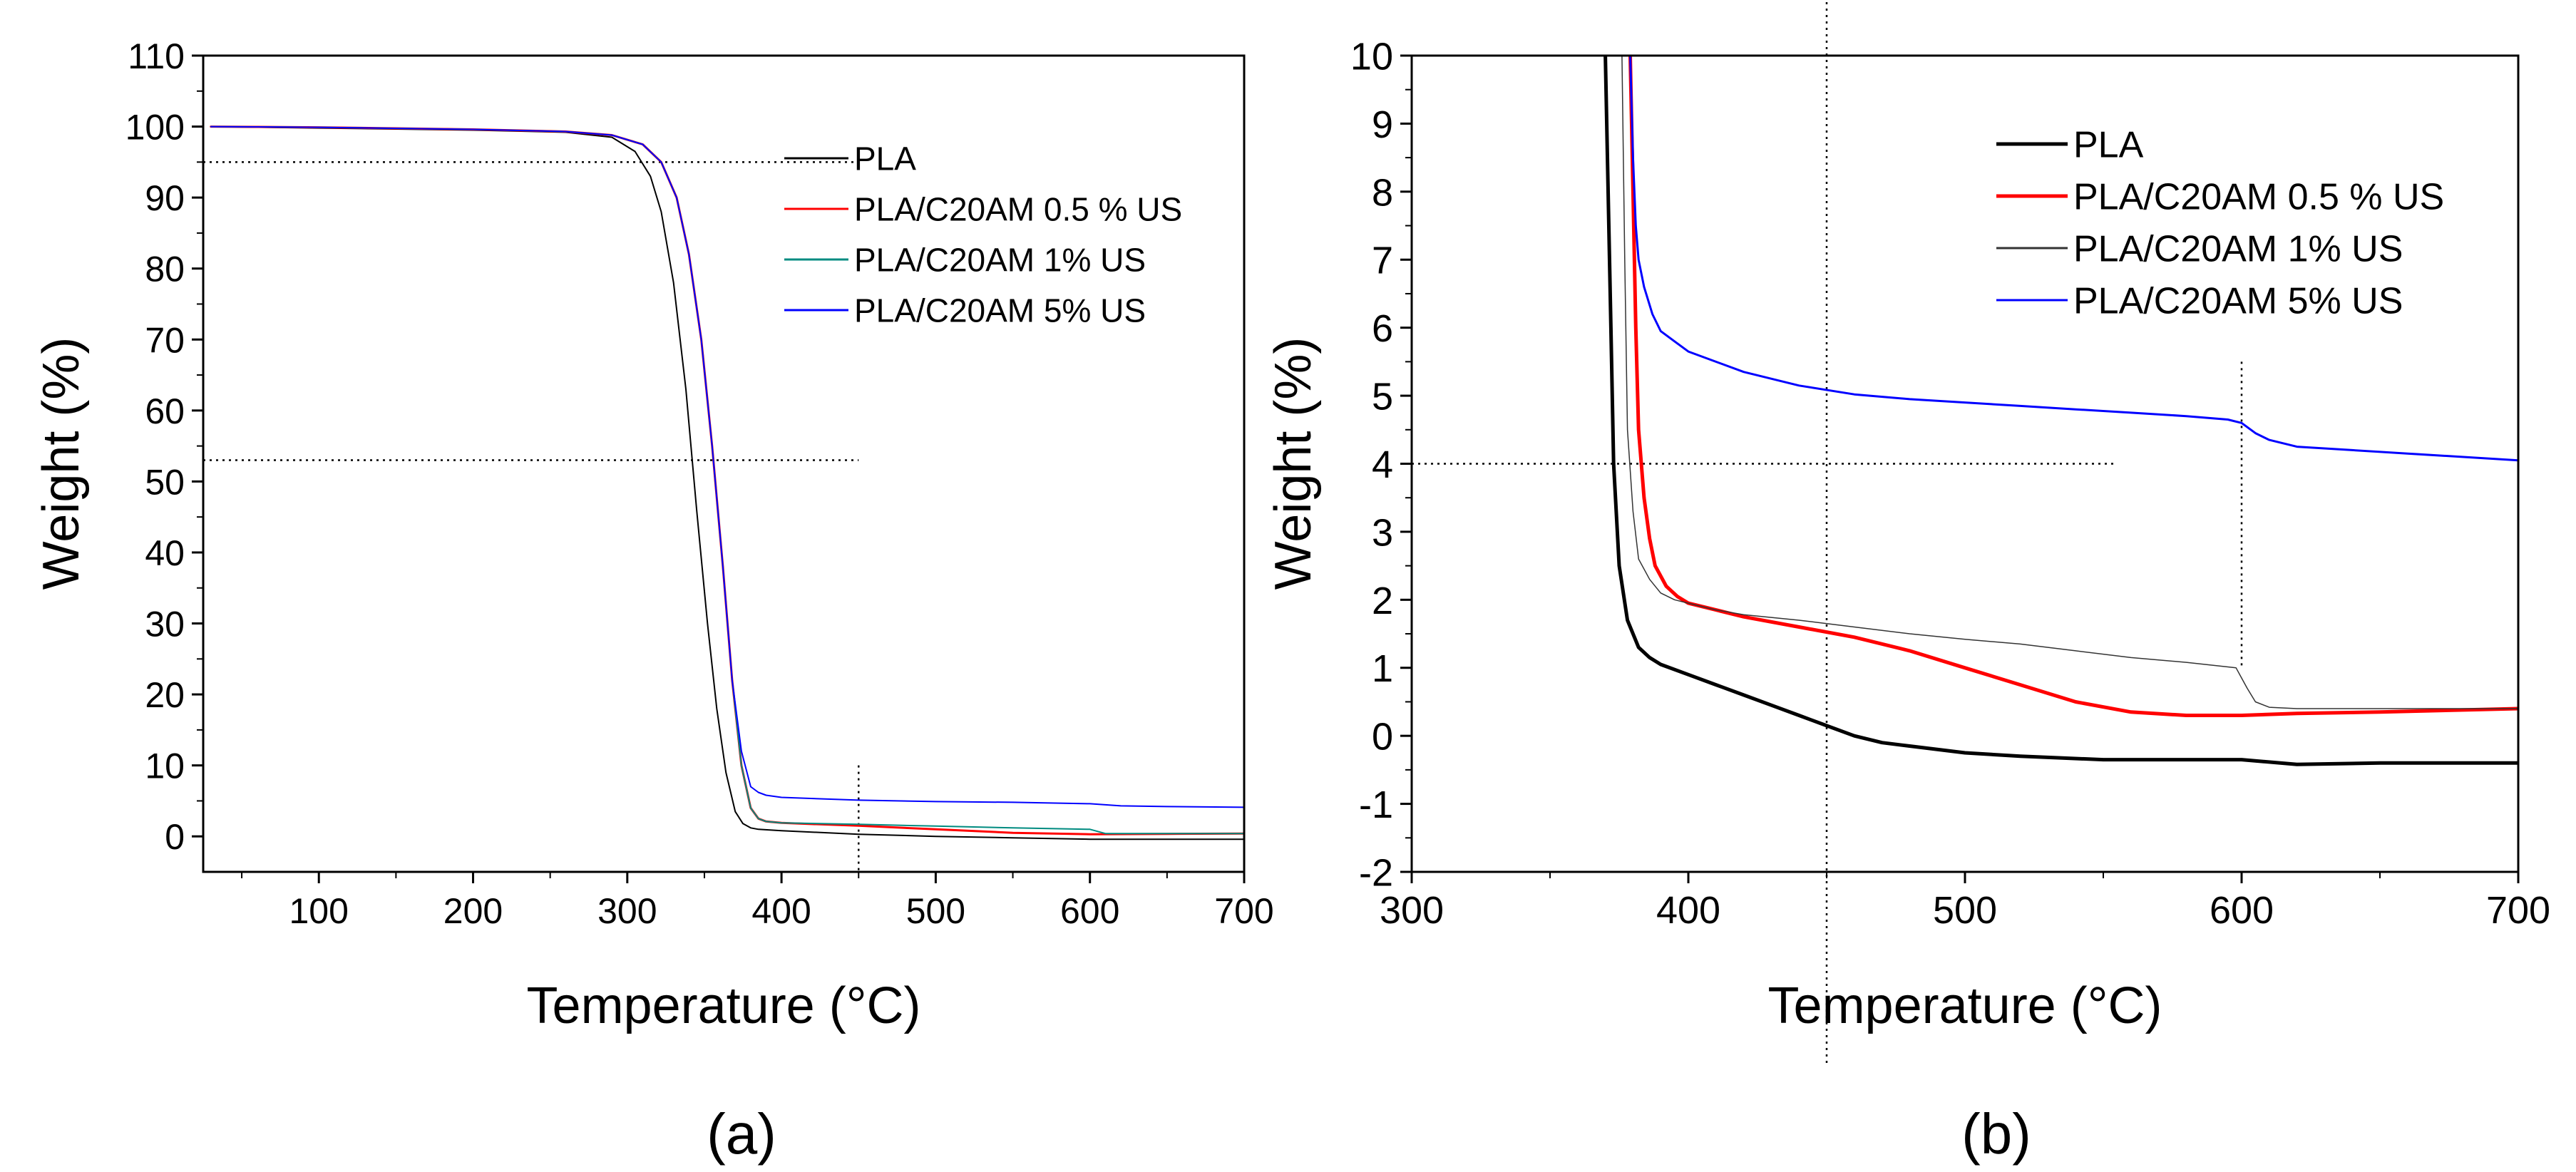 The height and width of the screenshot is (1172, 2576). Describe the element at coordinates (473, 911) in the screenshot. I see `x-tick-label: 200` at that location.